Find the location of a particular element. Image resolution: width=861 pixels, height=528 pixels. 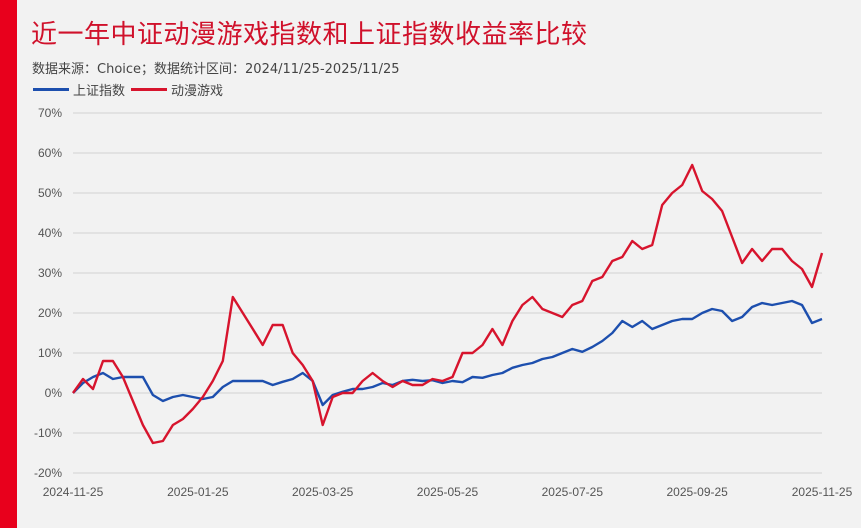

legend: 上证指数 动漫游戏 is located at coordinates (131, 89).